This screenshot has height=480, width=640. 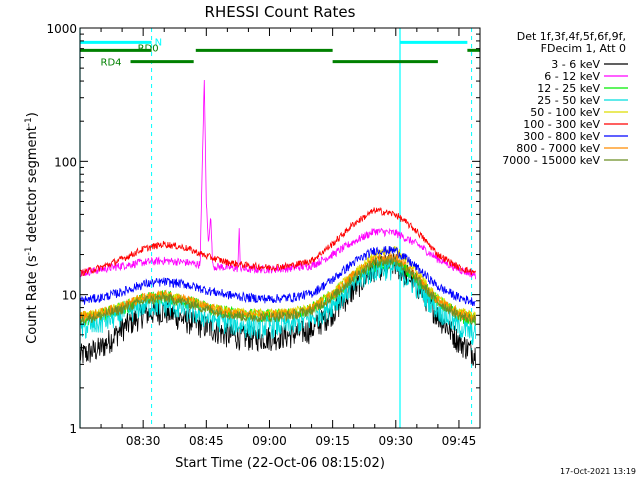 What do you see at coordinates (561, 124) in the screenshot?
I see `legend-entry-label: 100 - 300 keV` at bounding box center [561, 124].